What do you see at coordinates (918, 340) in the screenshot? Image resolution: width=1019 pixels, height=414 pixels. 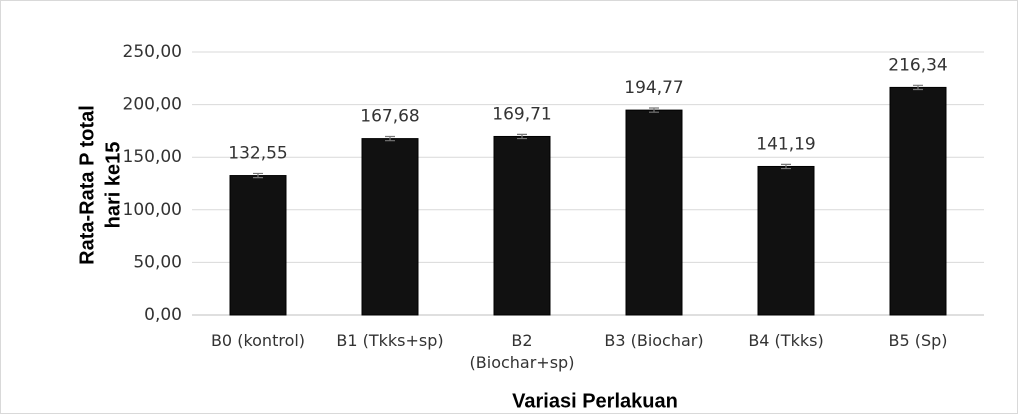 I see `x-tick-label: B5 (Sp)` at bounding box center [918, 340].